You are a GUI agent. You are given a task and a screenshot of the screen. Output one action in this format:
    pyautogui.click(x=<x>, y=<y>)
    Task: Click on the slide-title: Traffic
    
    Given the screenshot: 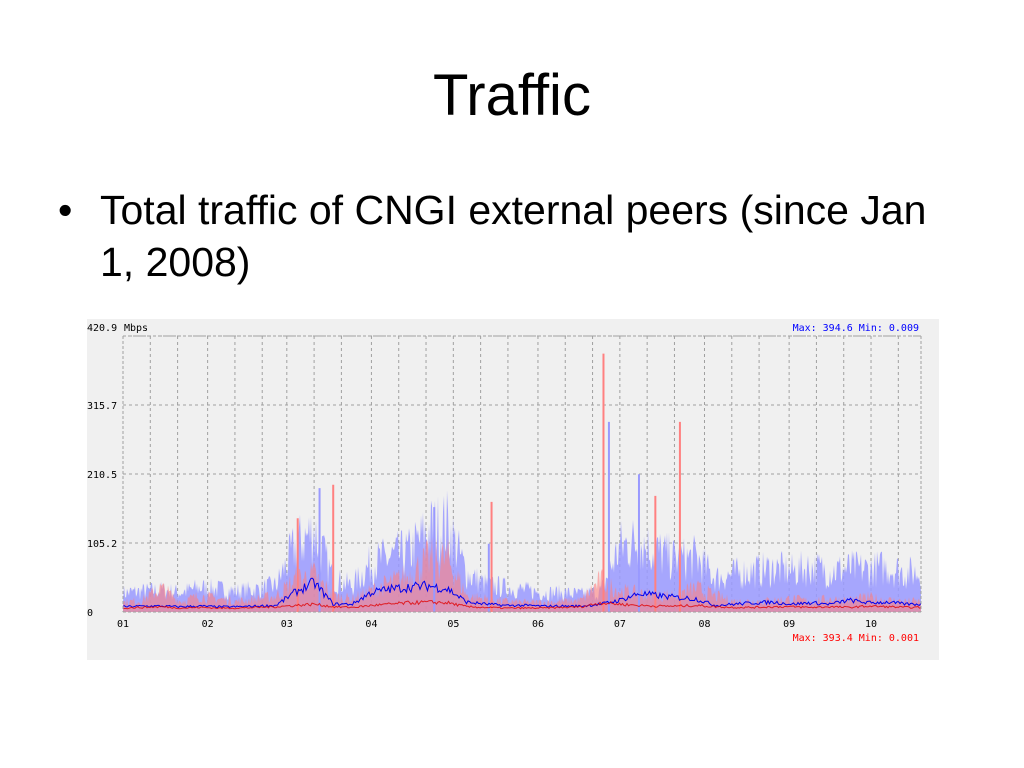 What is the action you would take?
    pyautogui.click(x=512, y=95)
    